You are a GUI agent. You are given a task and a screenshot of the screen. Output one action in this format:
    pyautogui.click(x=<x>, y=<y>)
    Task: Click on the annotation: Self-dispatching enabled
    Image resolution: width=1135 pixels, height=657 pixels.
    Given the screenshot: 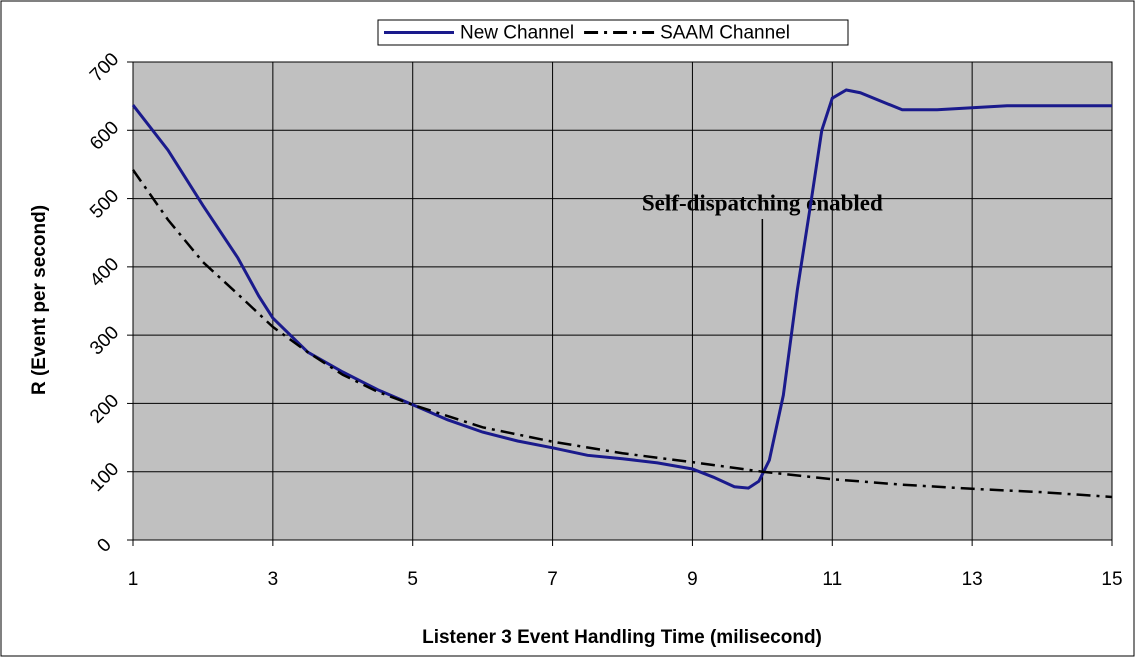 What is the action you would take?
    pyautogui.click(x=762, y=202)
    